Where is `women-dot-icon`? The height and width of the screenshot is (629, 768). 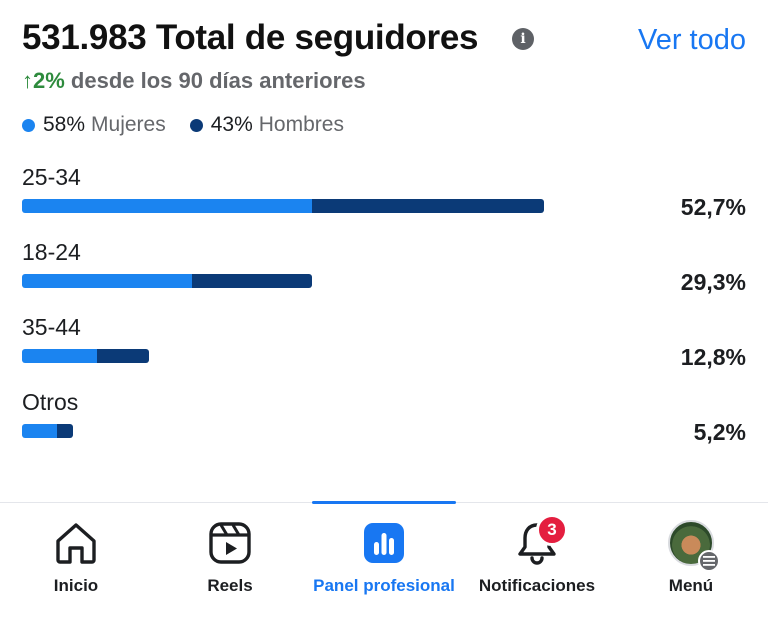 women-dot-icon is located at coordinates (28, 125).